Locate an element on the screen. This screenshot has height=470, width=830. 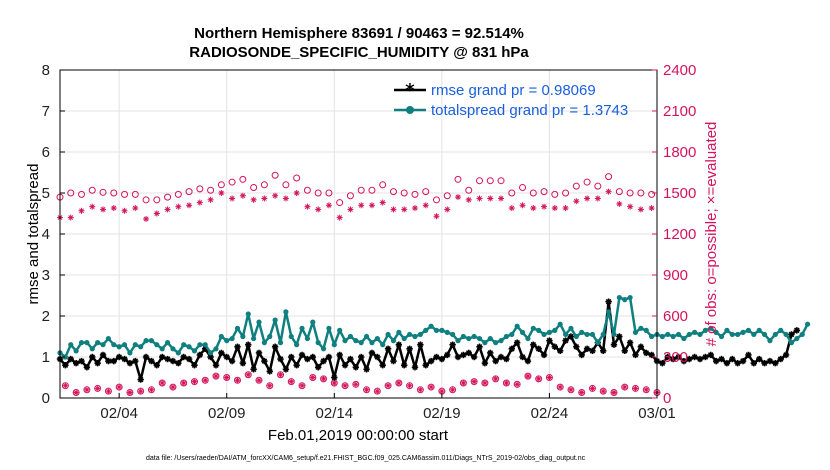
legend-spread-marker is located at coordinates (410, 110).